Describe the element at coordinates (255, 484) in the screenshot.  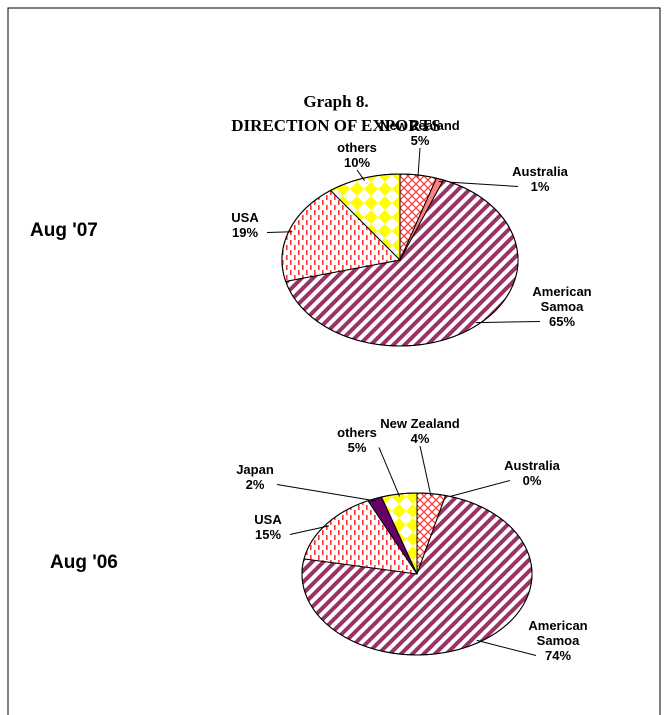
I see `slice-value: 2%` at that location.